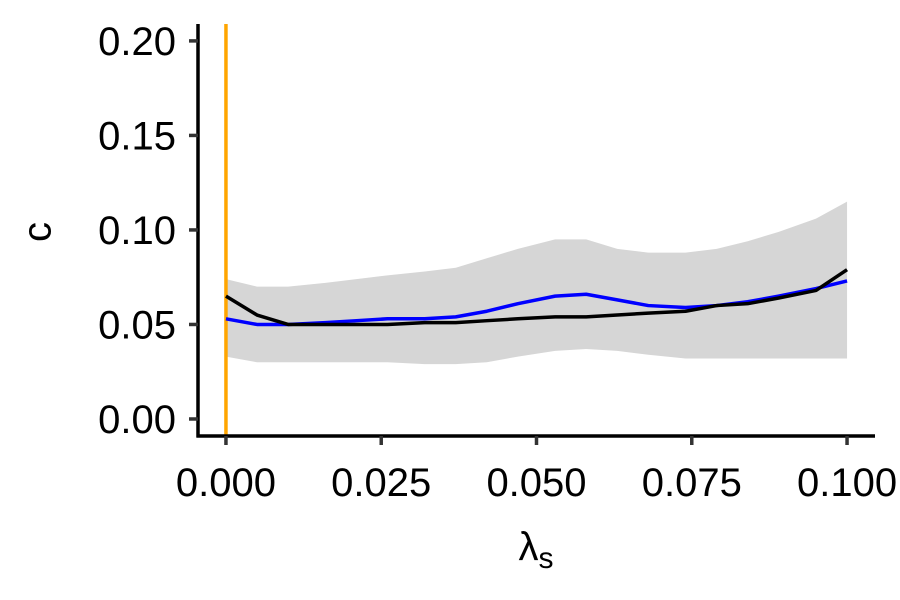  What do you see at coordinates (137, 325) in the screenshot?
I see `y-tick-label: 0.05` at bounding box center [137, 325].